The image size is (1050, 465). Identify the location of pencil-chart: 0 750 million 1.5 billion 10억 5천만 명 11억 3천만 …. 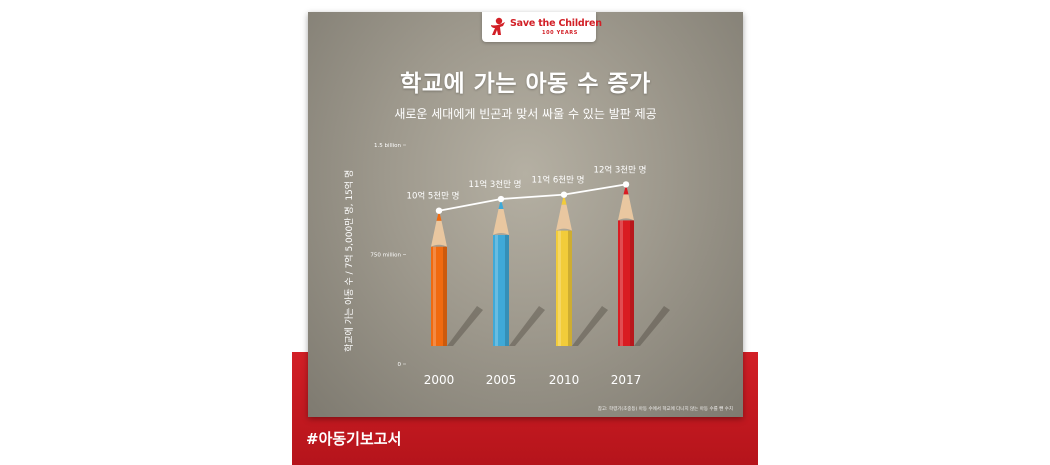
(520, 265).